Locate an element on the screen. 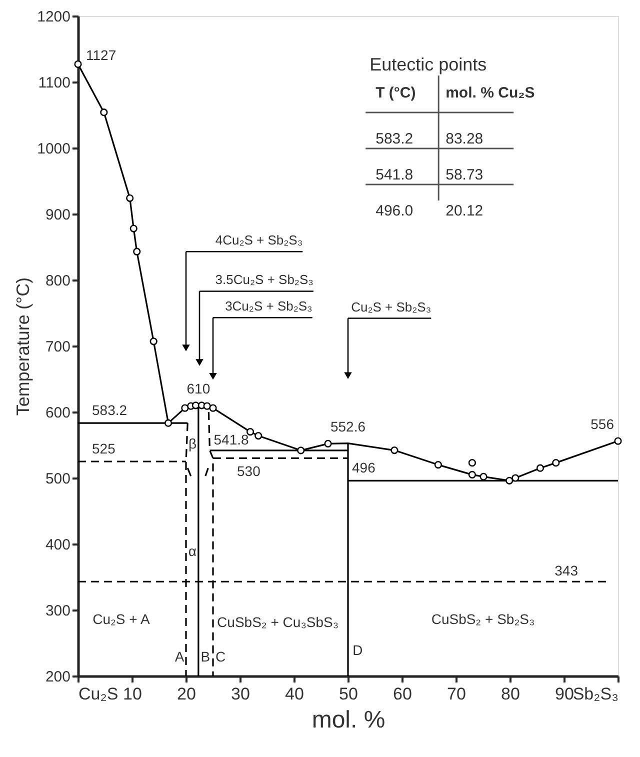 Image resolution: width=640 pixels, height=757 pixels. annotation: 83.28 is located at coordinates (465, 139).